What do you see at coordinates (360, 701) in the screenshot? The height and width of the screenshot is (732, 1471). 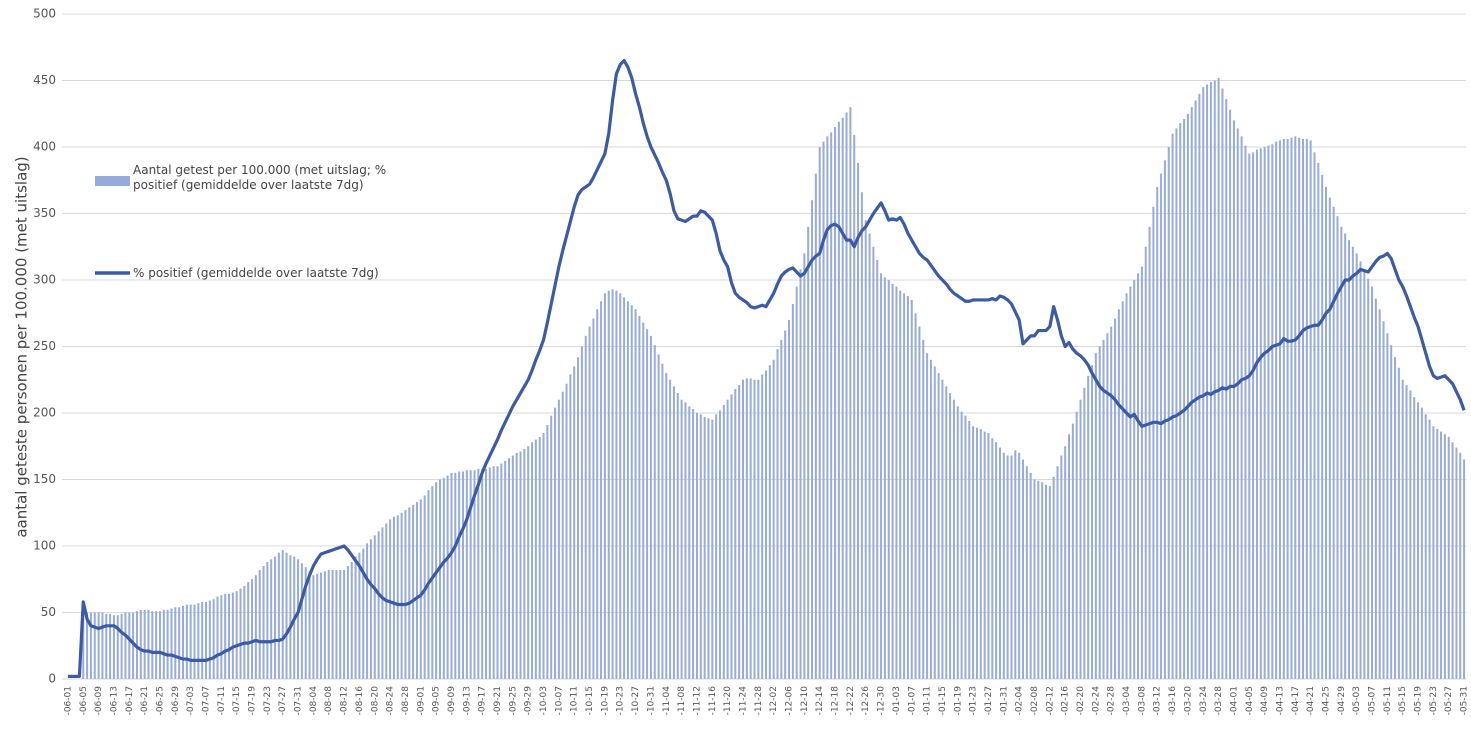 I see `x-tick-label: -08-16` at bounding box center [360, 701].